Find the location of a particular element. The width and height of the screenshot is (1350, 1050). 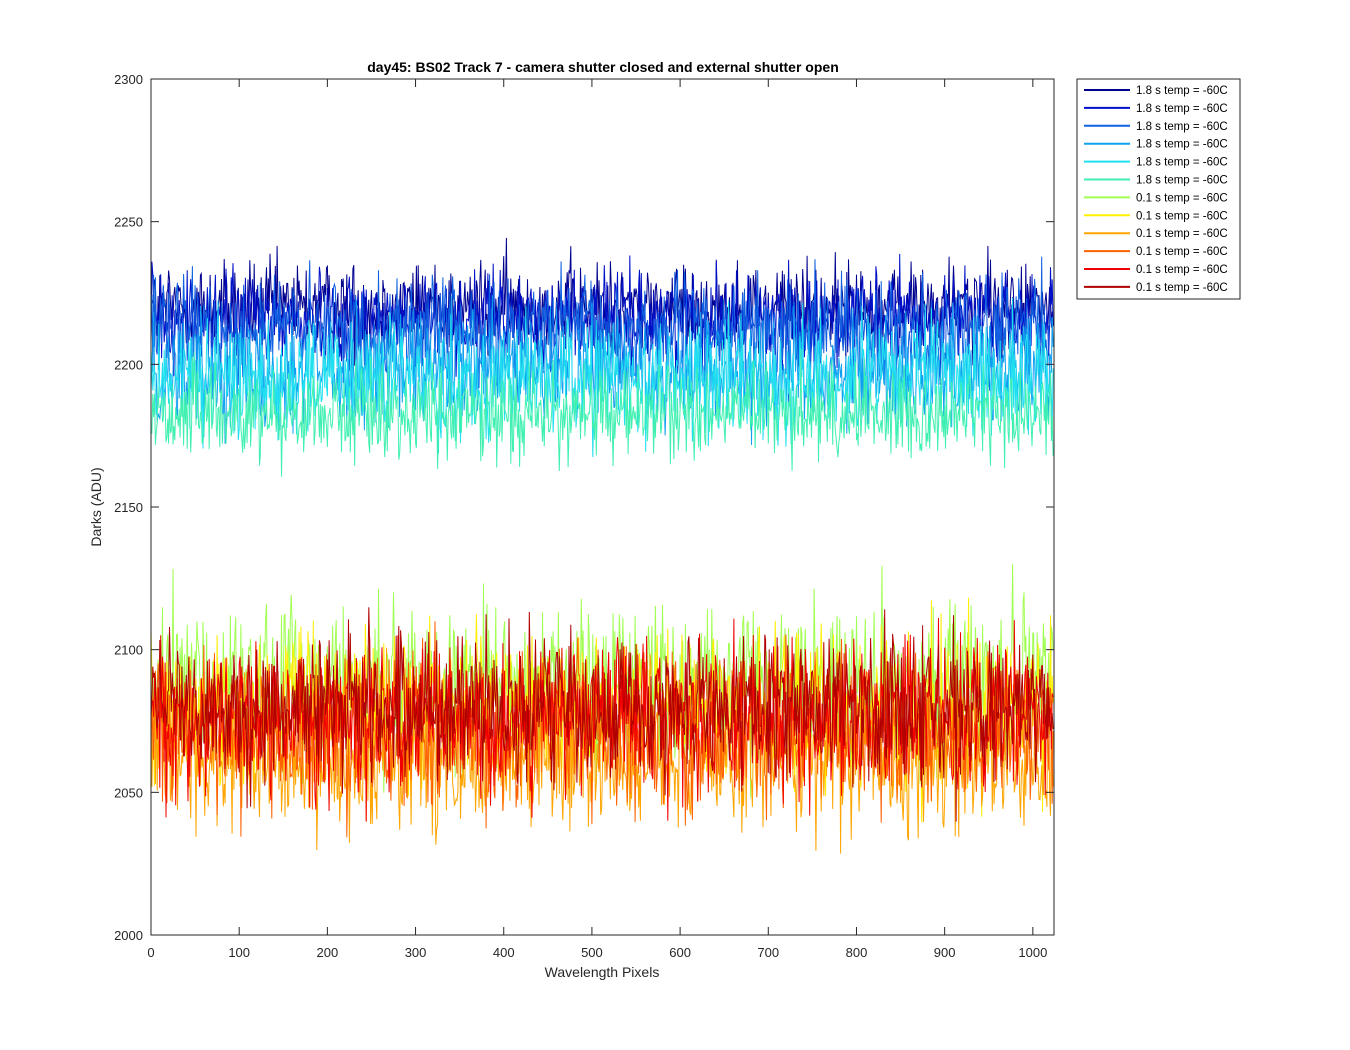

x-tick-label: 800 is located at coordinates (857, 952).